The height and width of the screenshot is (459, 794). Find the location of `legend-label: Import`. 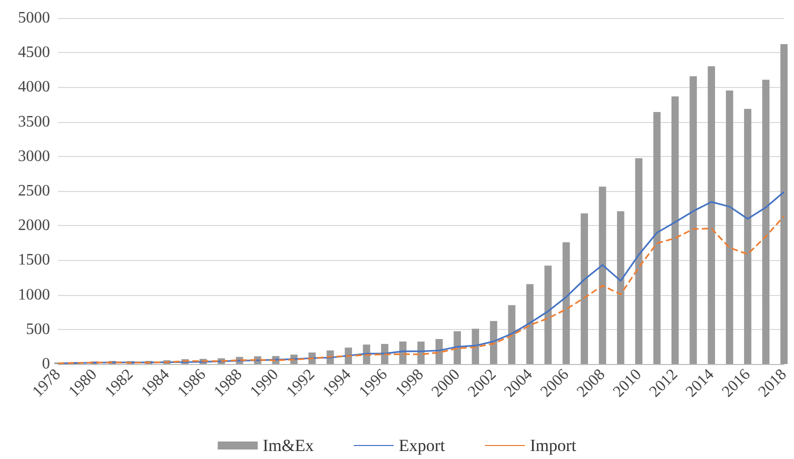

legend-label: Import is located at coordinates (553, 445).